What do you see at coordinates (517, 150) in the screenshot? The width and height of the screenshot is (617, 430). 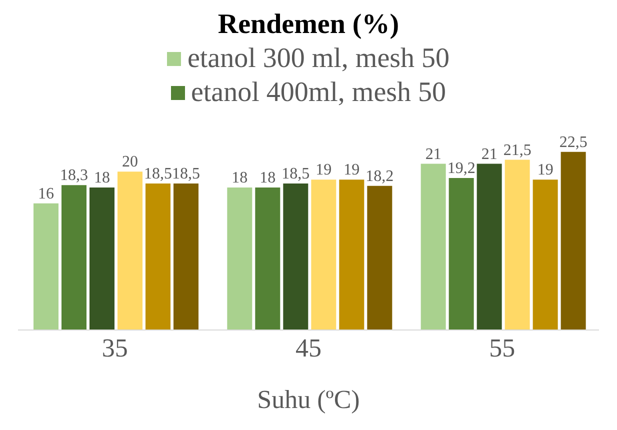 I see `data-label: 21,5` at bounding box center [517, 150].